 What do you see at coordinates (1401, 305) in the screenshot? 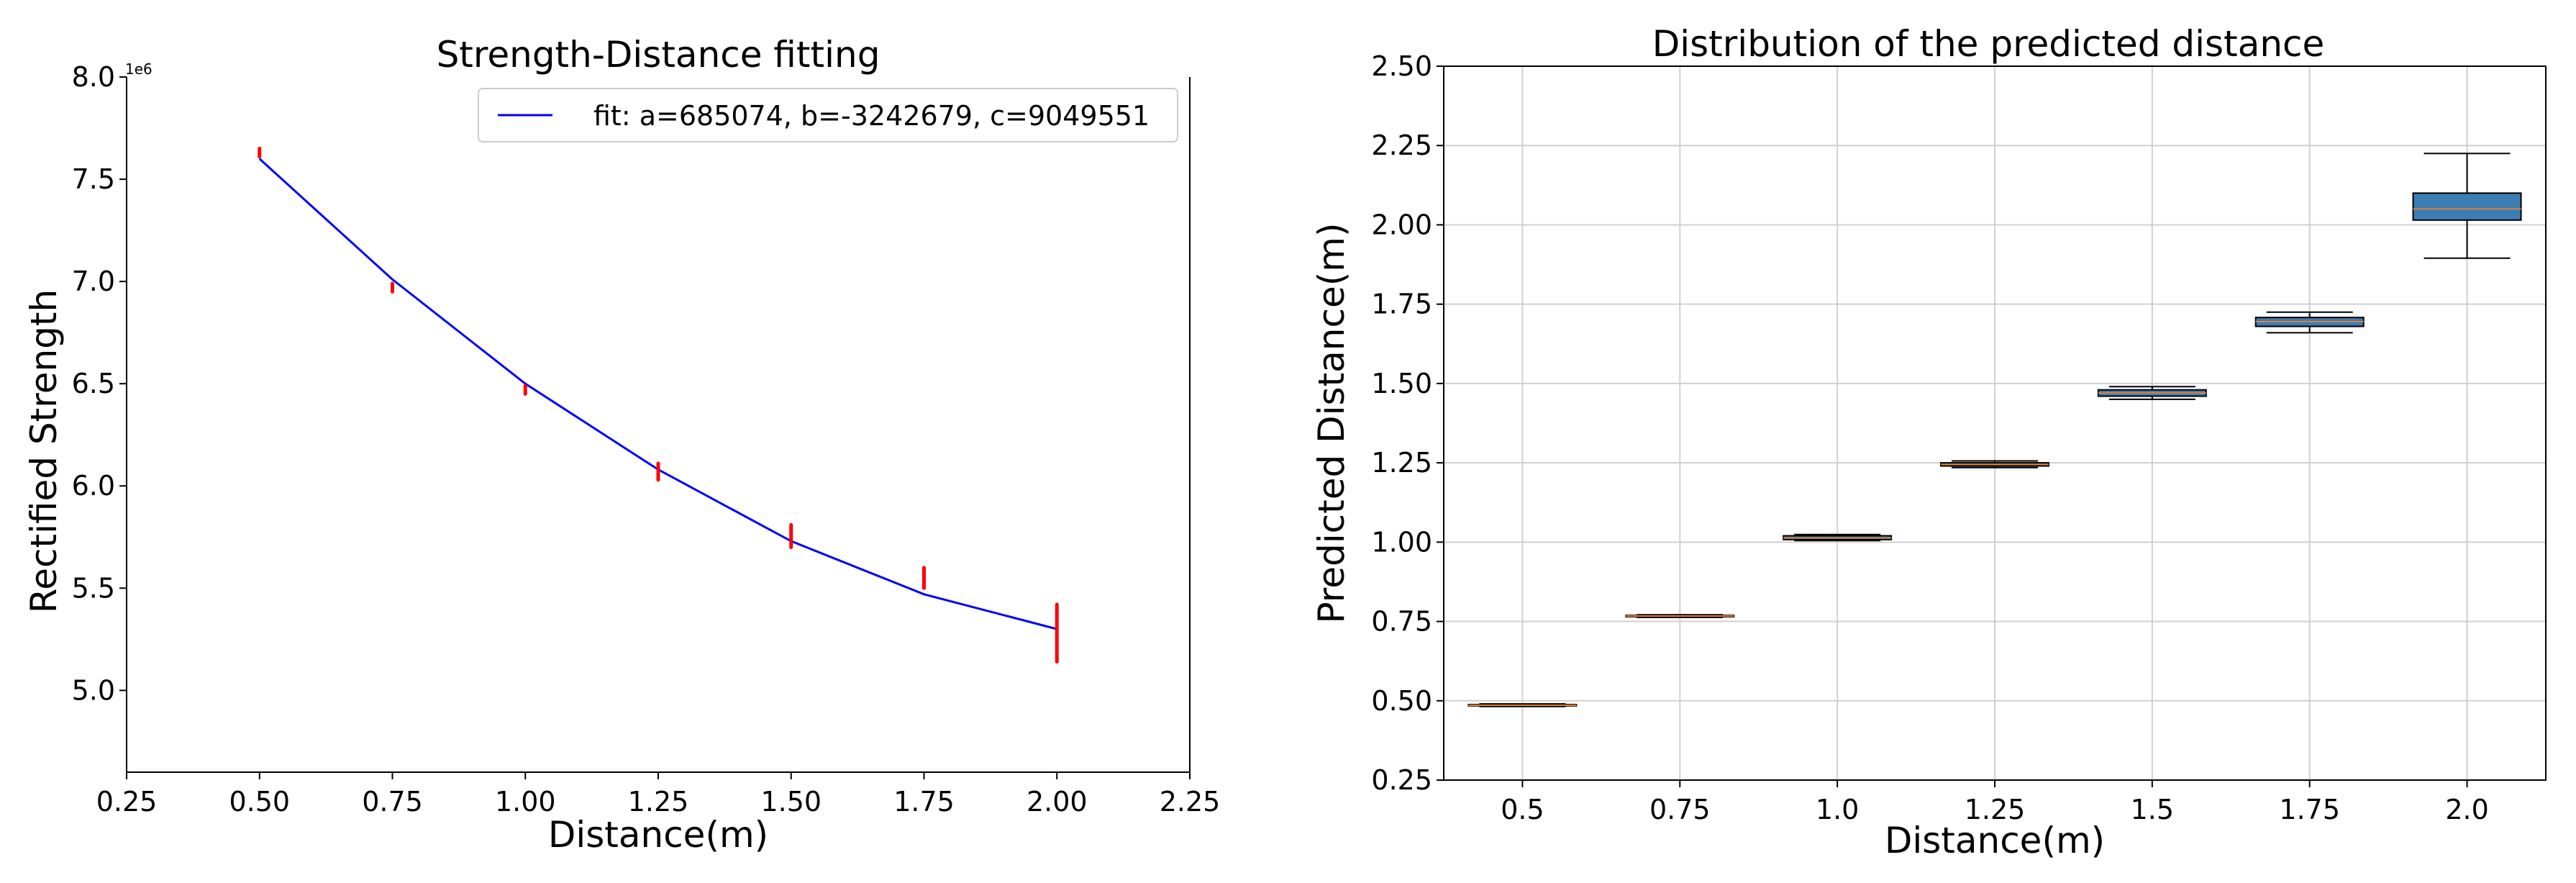
I see `right-y-tick-label: 1.75` at bounding box center [1401, 305].